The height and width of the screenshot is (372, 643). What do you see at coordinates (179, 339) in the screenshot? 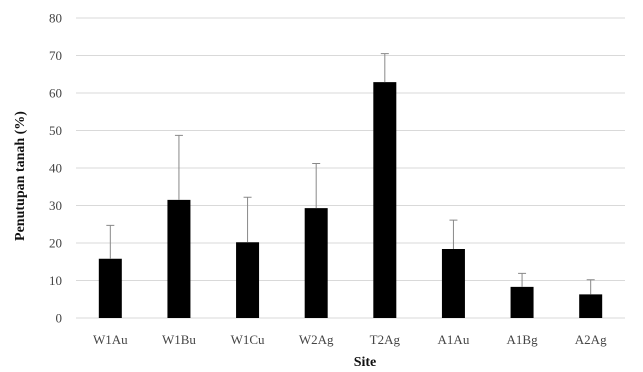
I see `x-tick-label: W1Bu` at bounding box center [179, 339].